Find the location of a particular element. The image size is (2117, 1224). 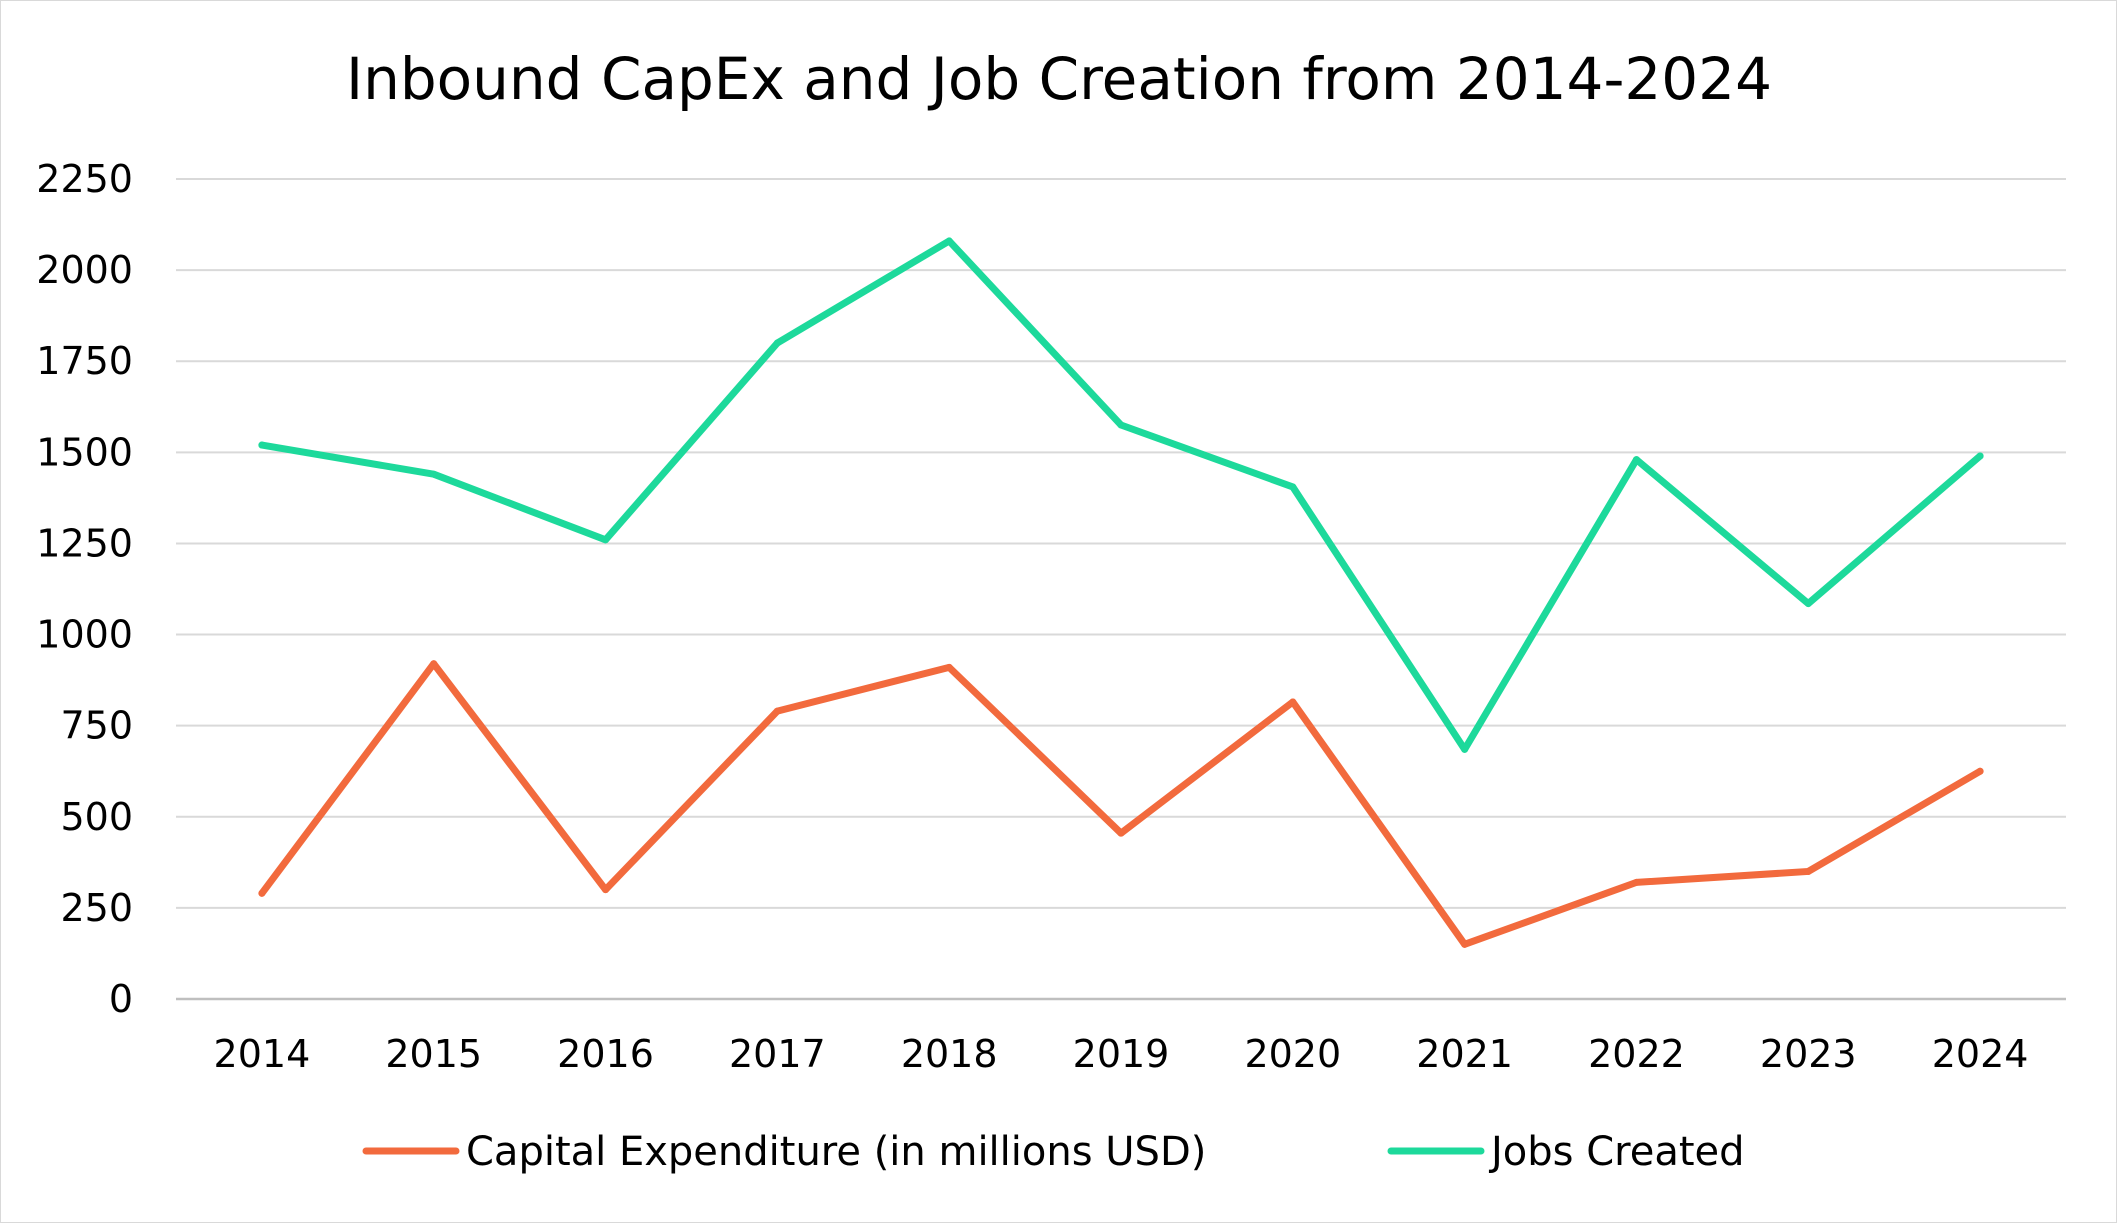

x-tick-label: 2016 is located at coordinates (605, 1054).